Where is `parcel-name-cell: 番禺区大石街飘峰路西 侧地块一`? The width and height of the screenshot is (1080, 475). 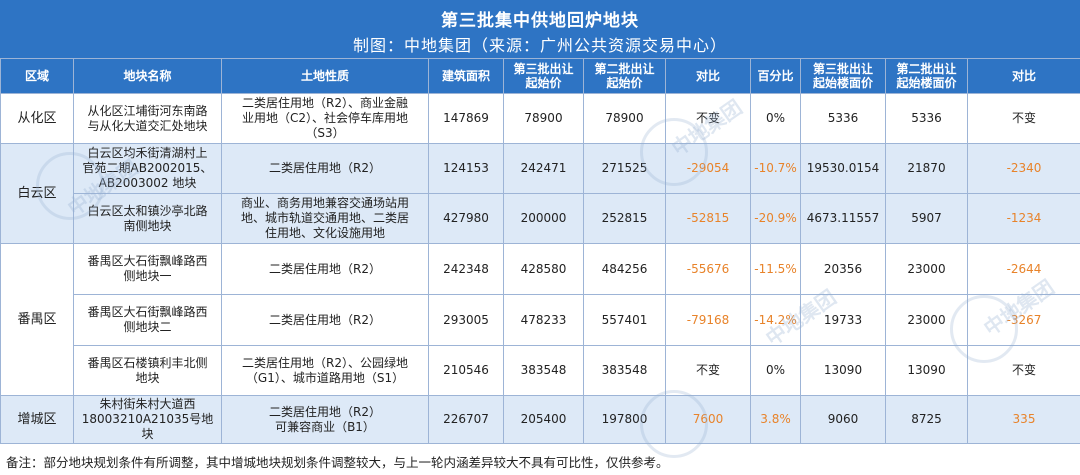
parcel-name-cell: 番禺区大石街飘峰路西 侧地块一 is located at coordinates (147, 269).